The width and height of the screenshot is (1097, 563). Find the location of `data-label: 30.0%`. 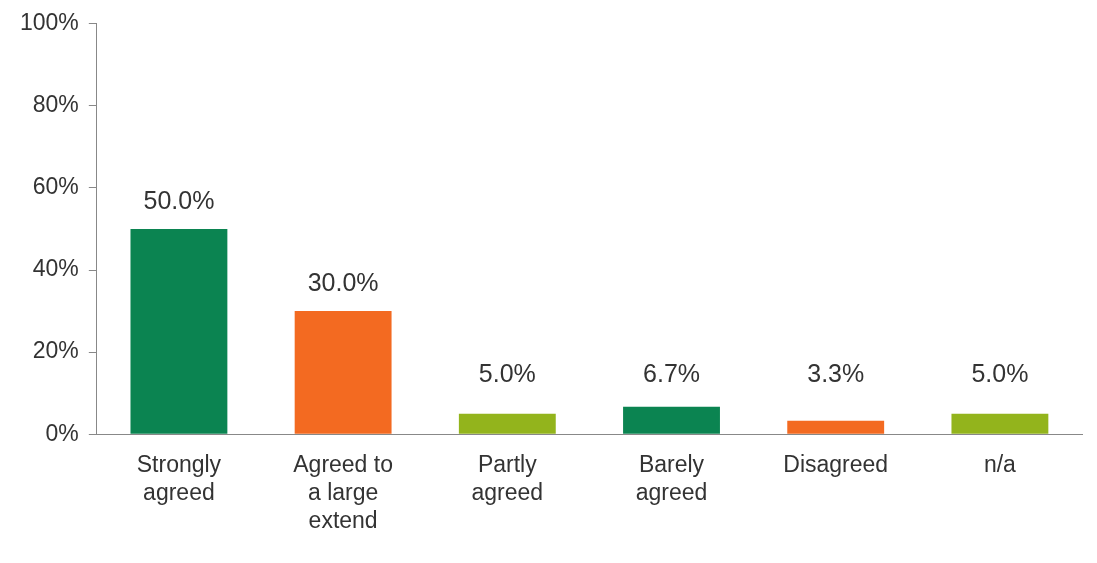

data-label: 30.0% is located at coordinates (343, 282).